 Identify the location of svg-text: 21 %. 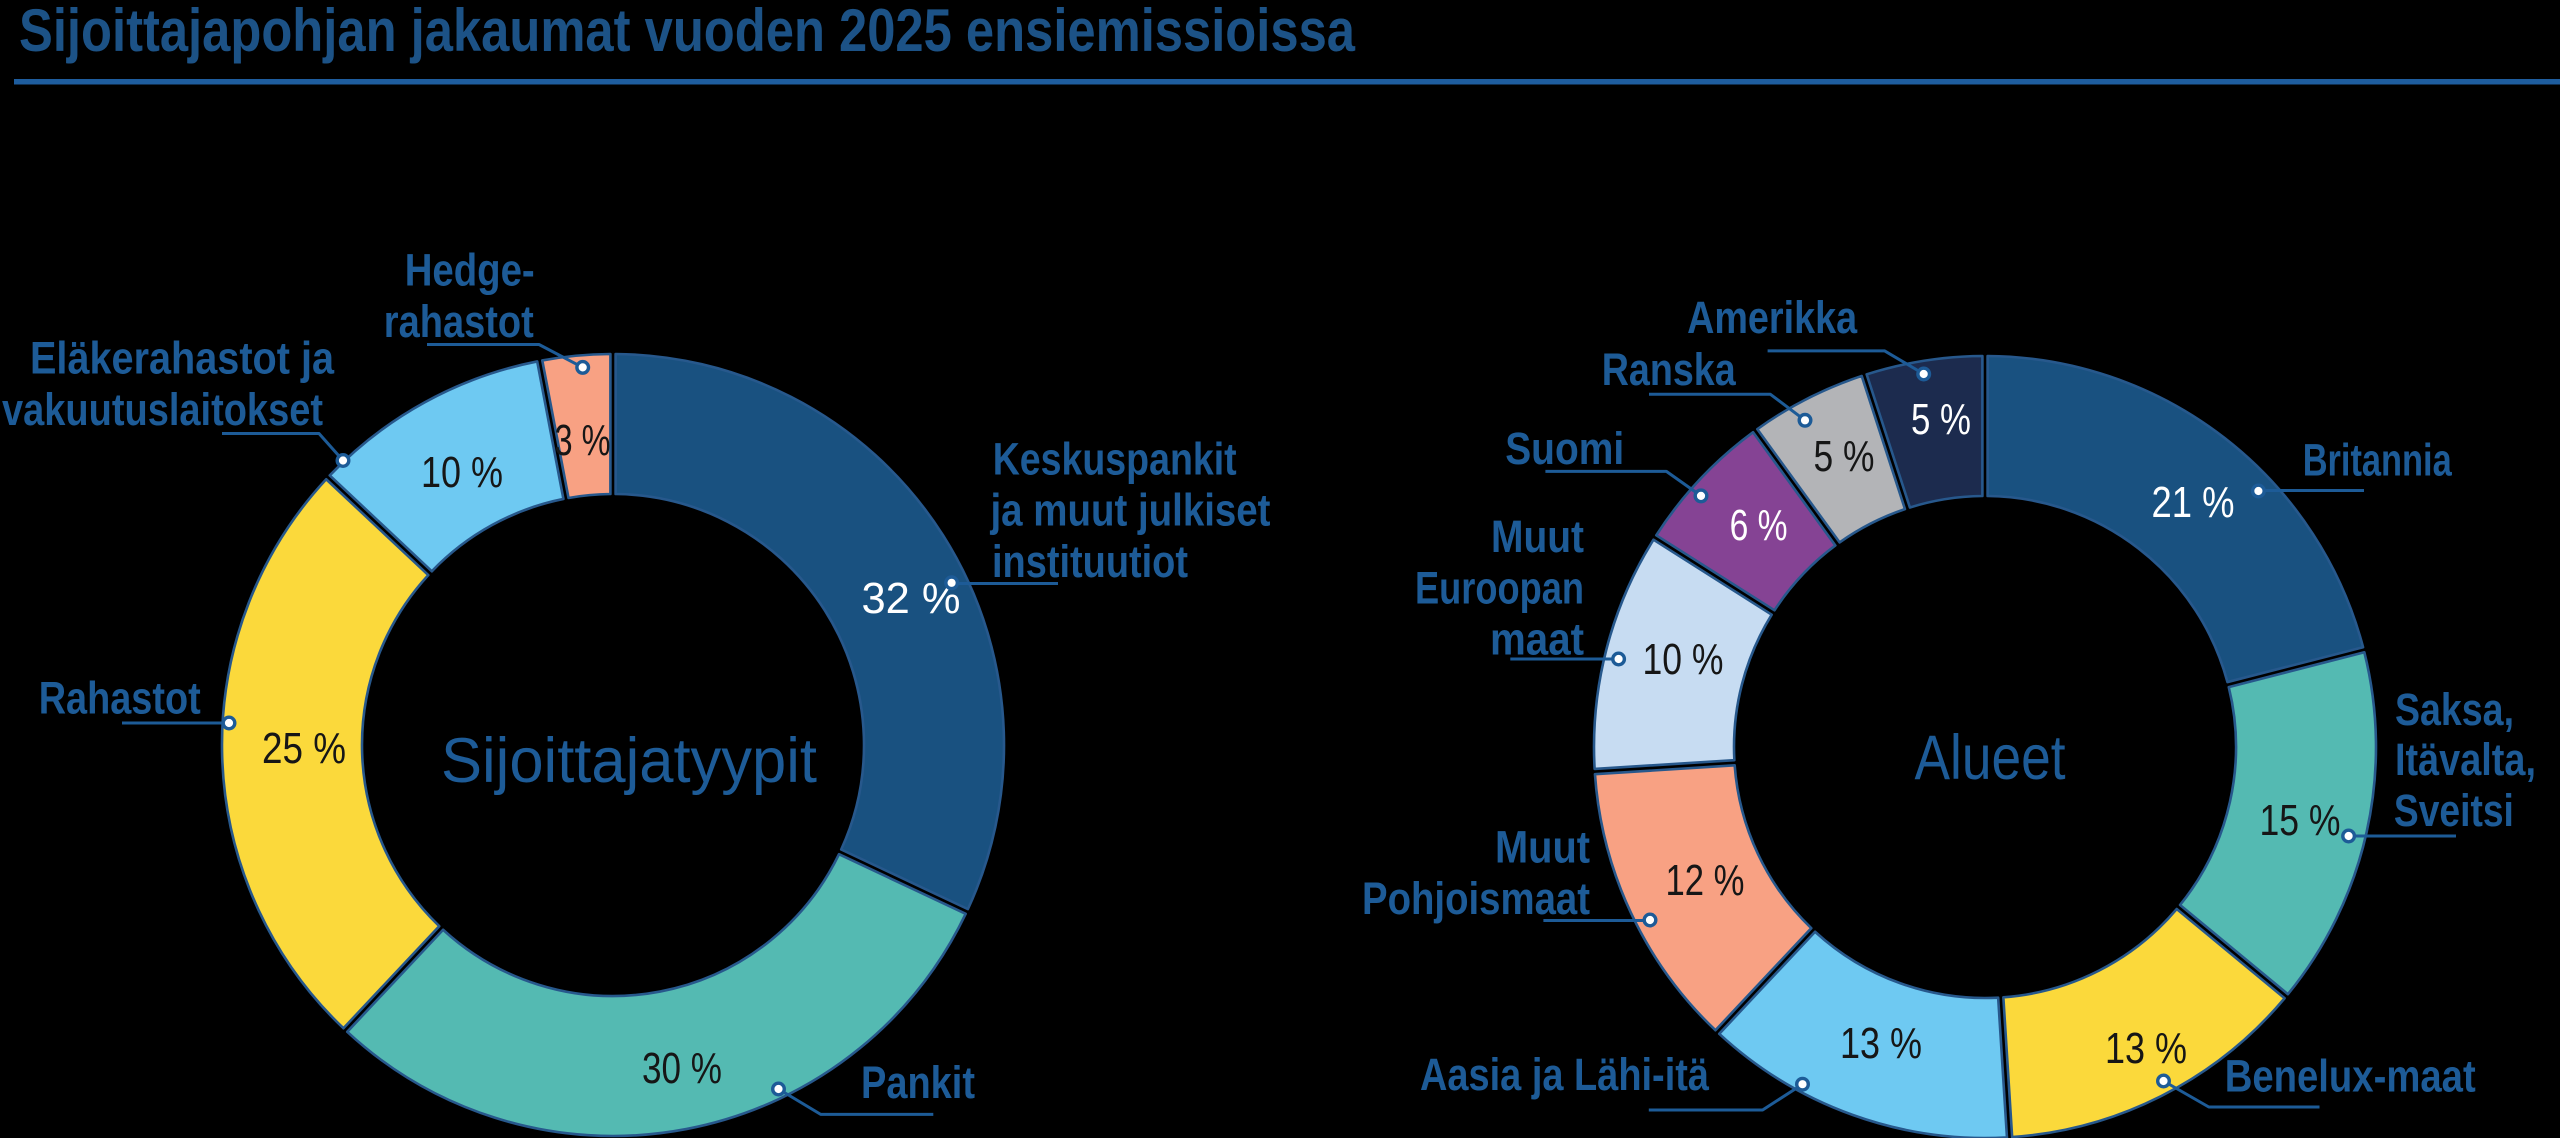
(2193, 503).